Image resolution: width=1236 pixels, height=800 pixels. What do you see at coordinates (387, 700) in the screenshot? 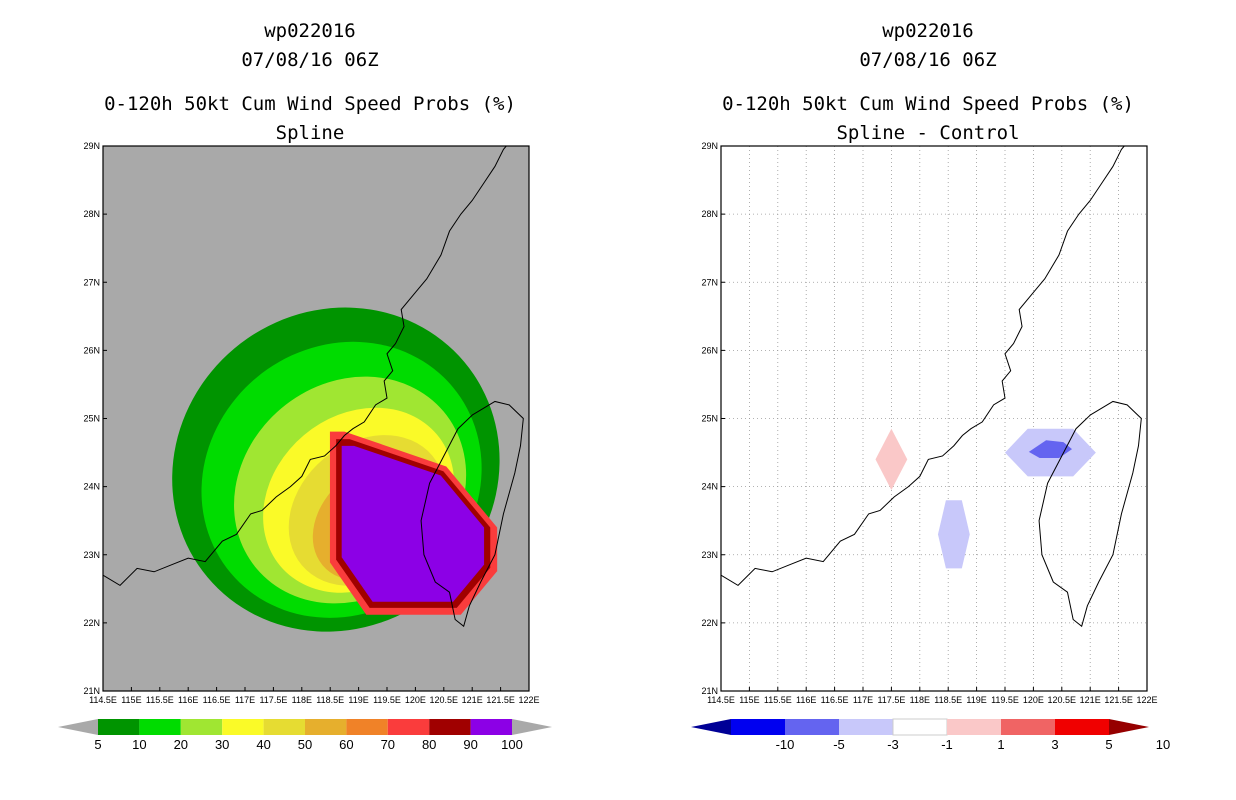
I see `left-x-tick-label: 119.5E` at bounding box center [387, 700].